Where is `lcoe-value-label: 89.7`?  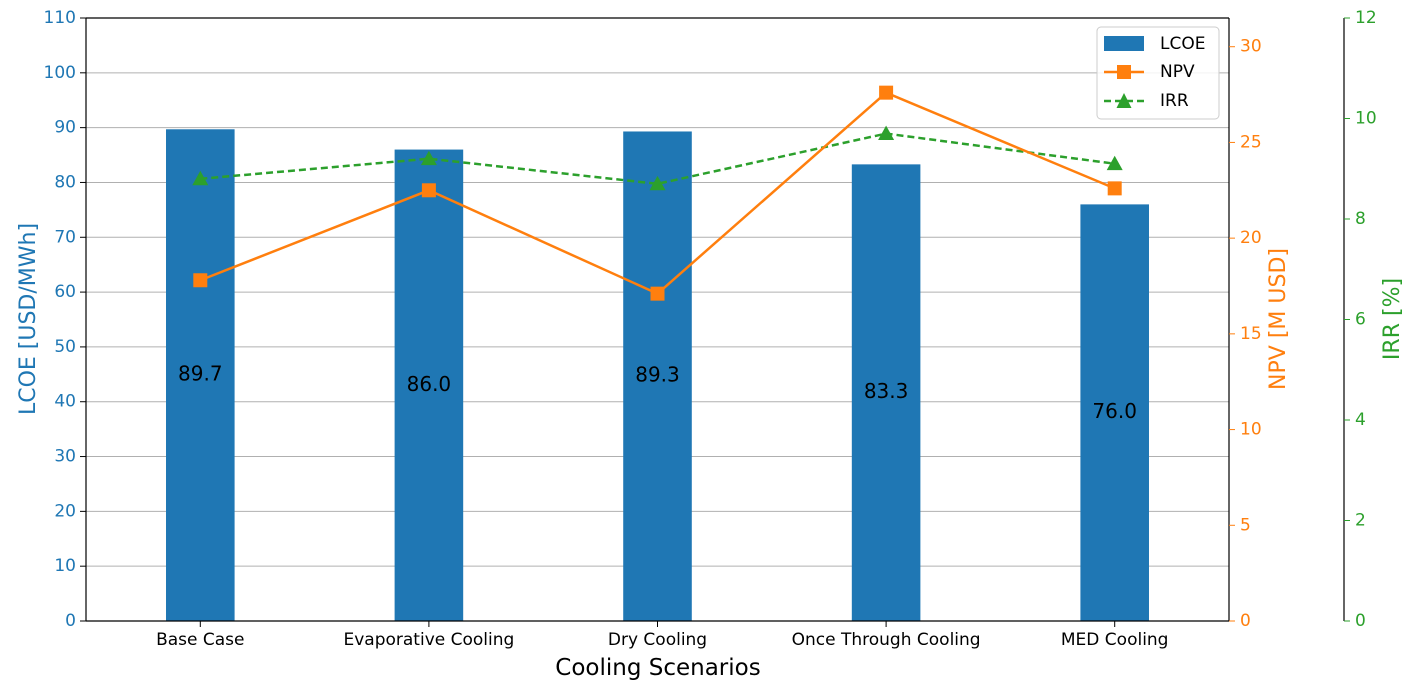 lcoe-value-label: 89.7 is located at coordinates (200, 374).